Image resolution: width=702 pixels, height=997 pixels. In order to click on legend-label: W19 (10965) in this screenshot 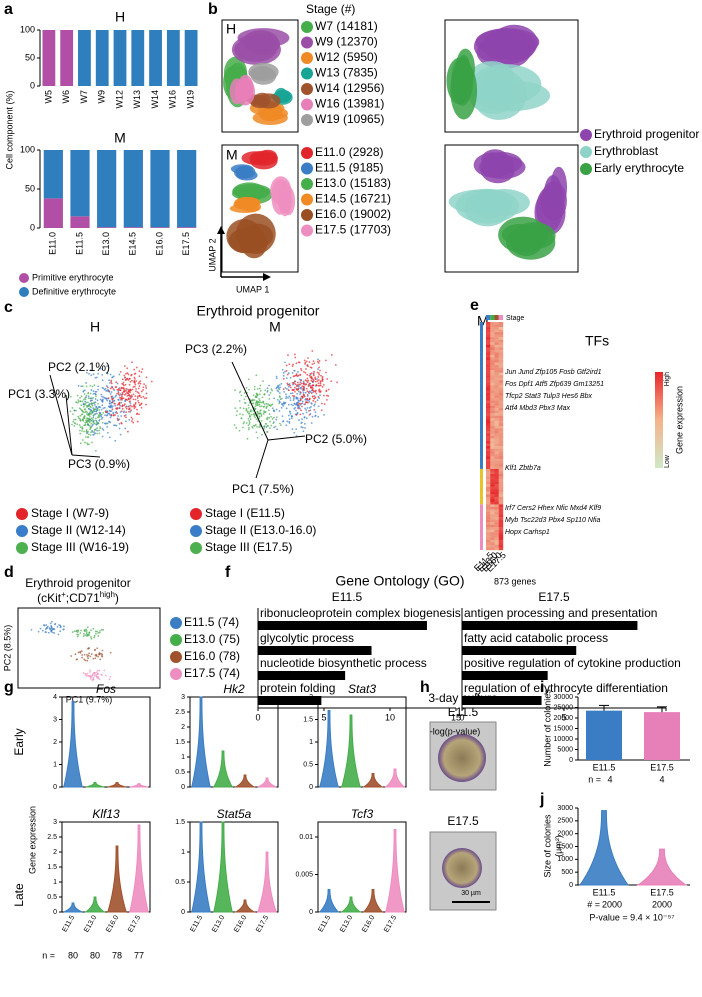, I will do `click(349, 119)`.